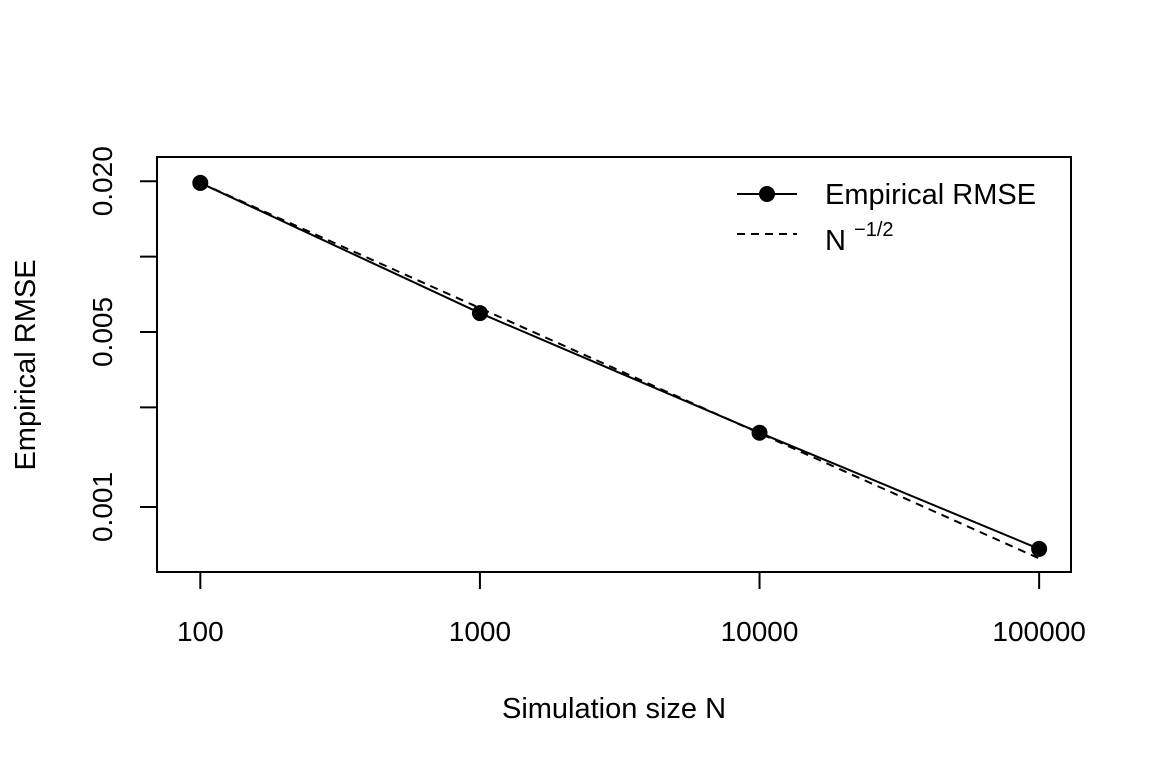  I want to click on y-tick-label: 0.005, so click(102, 332).